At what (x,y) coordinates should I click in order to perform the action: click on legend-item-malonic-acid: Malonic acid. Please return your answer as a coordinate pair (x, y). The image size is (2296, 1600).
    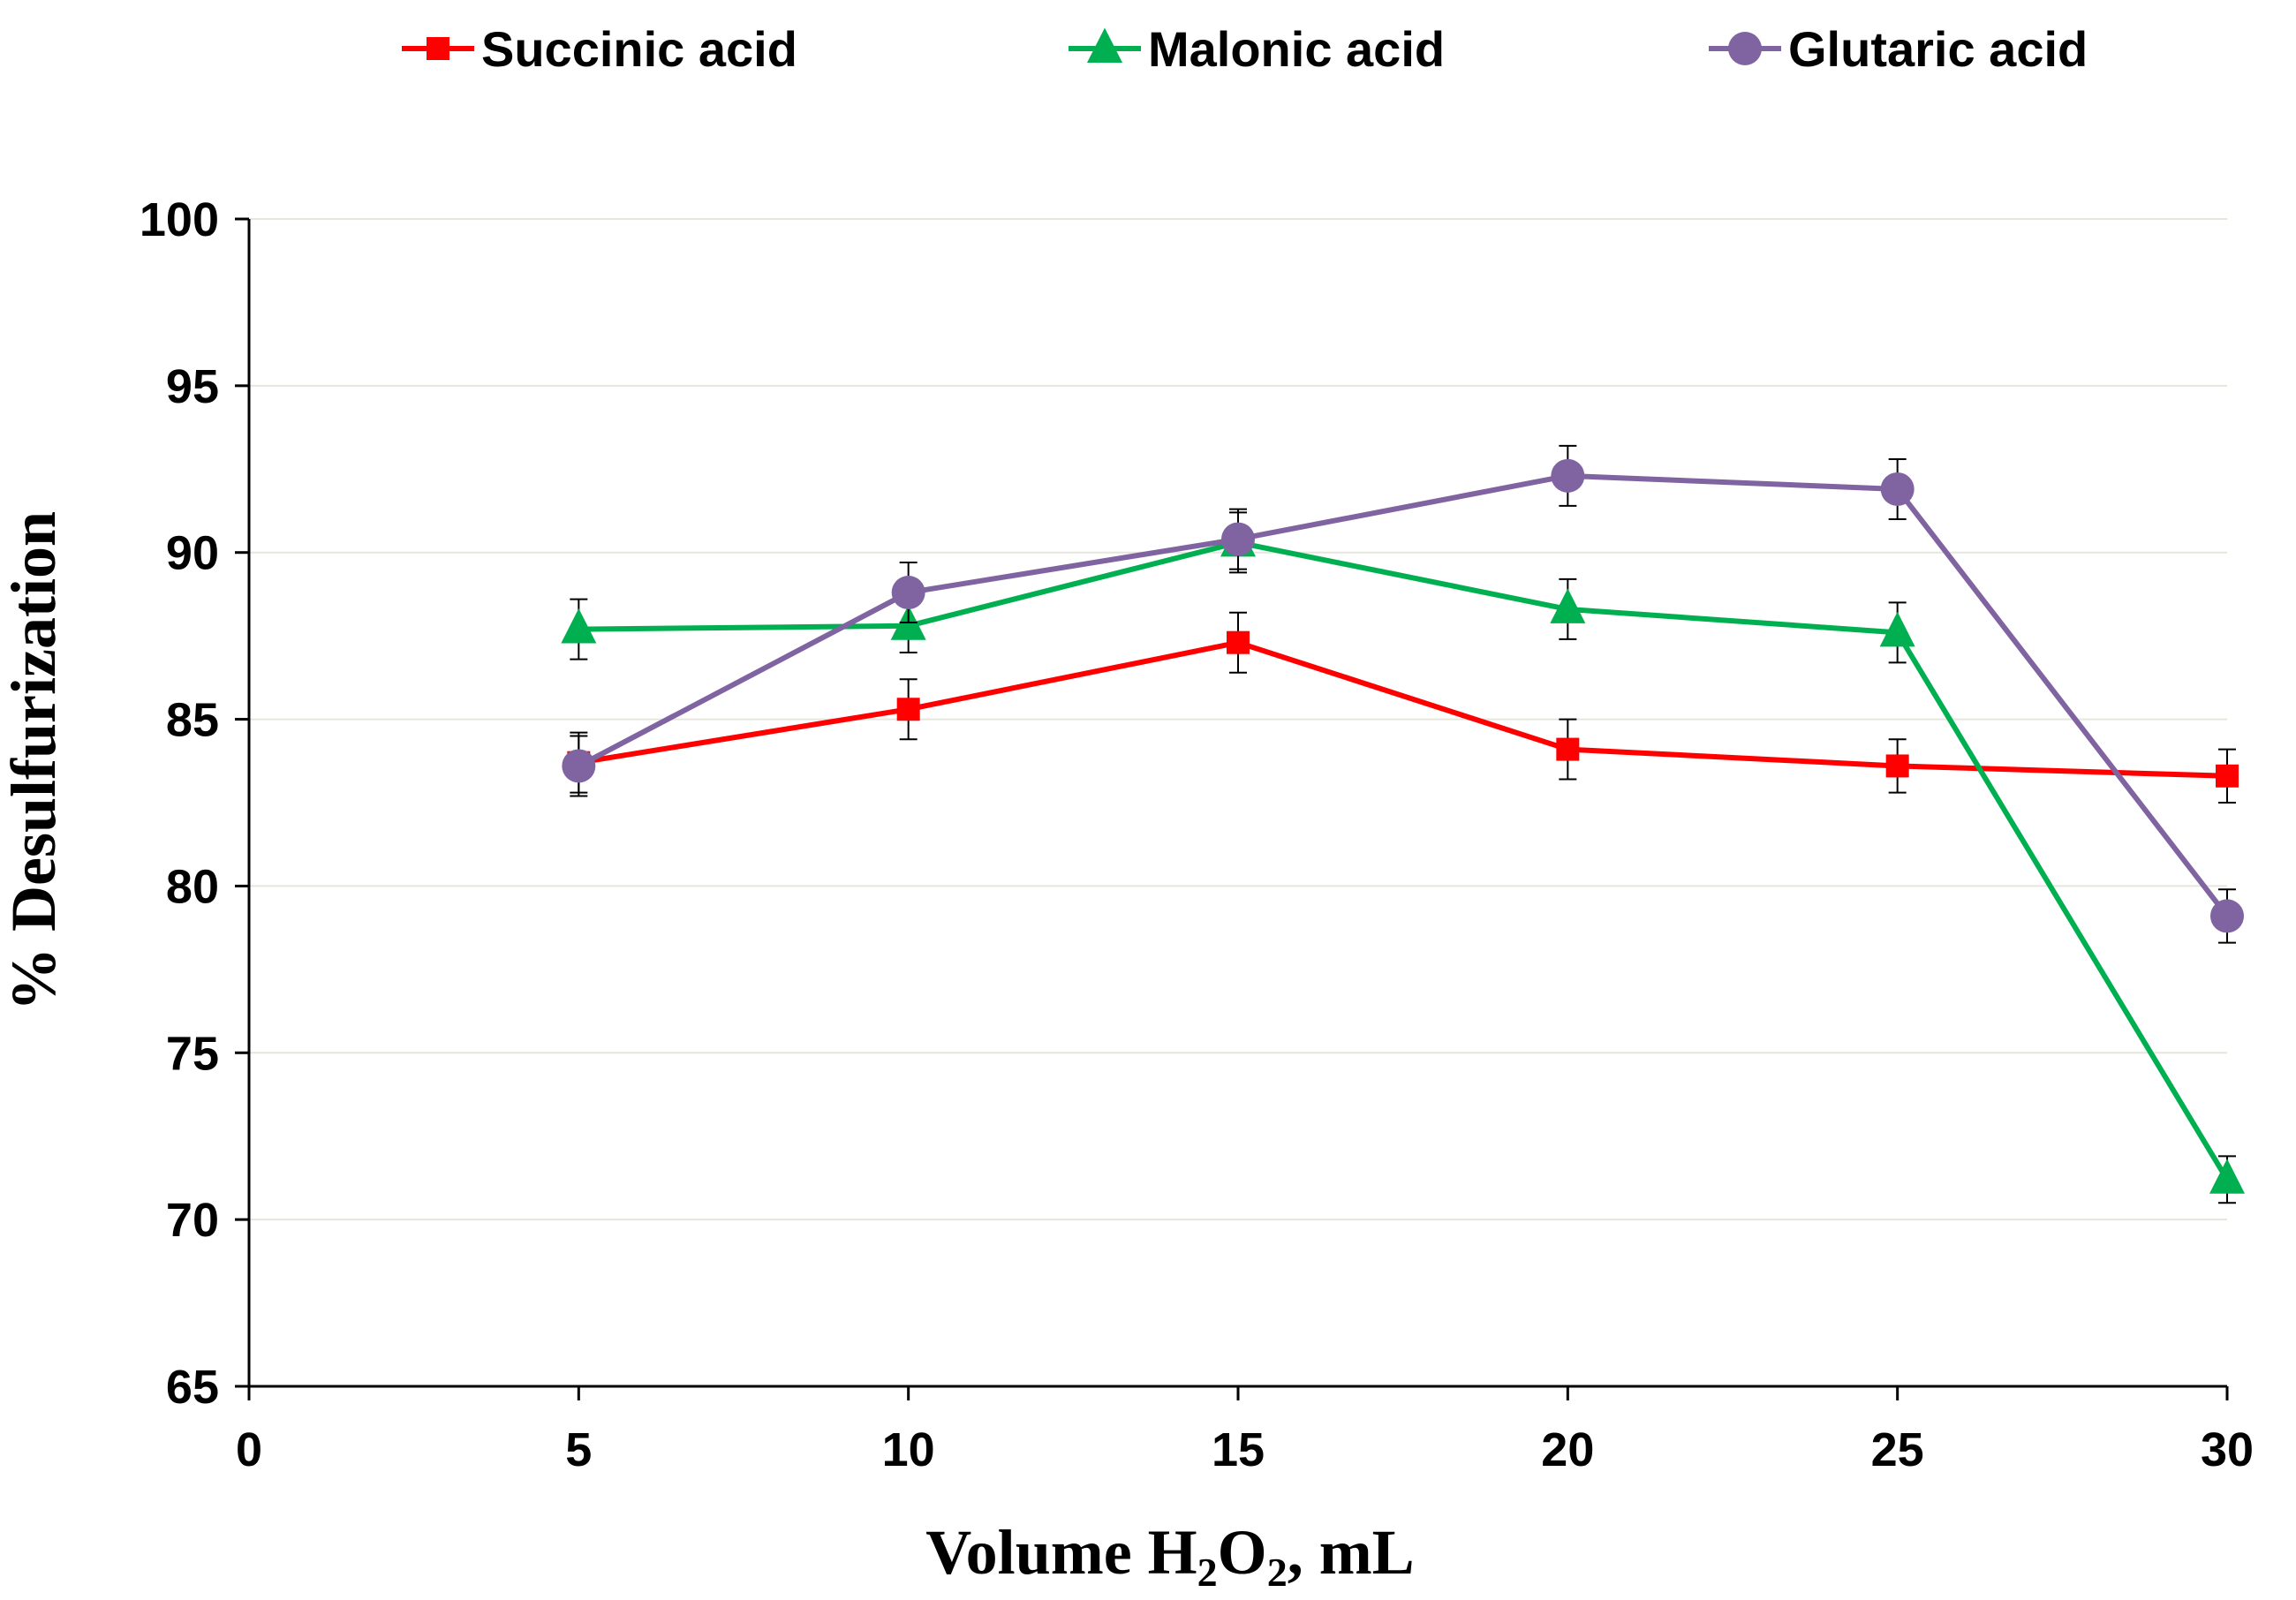
    Looking at the image, I should click on (1257, 49).